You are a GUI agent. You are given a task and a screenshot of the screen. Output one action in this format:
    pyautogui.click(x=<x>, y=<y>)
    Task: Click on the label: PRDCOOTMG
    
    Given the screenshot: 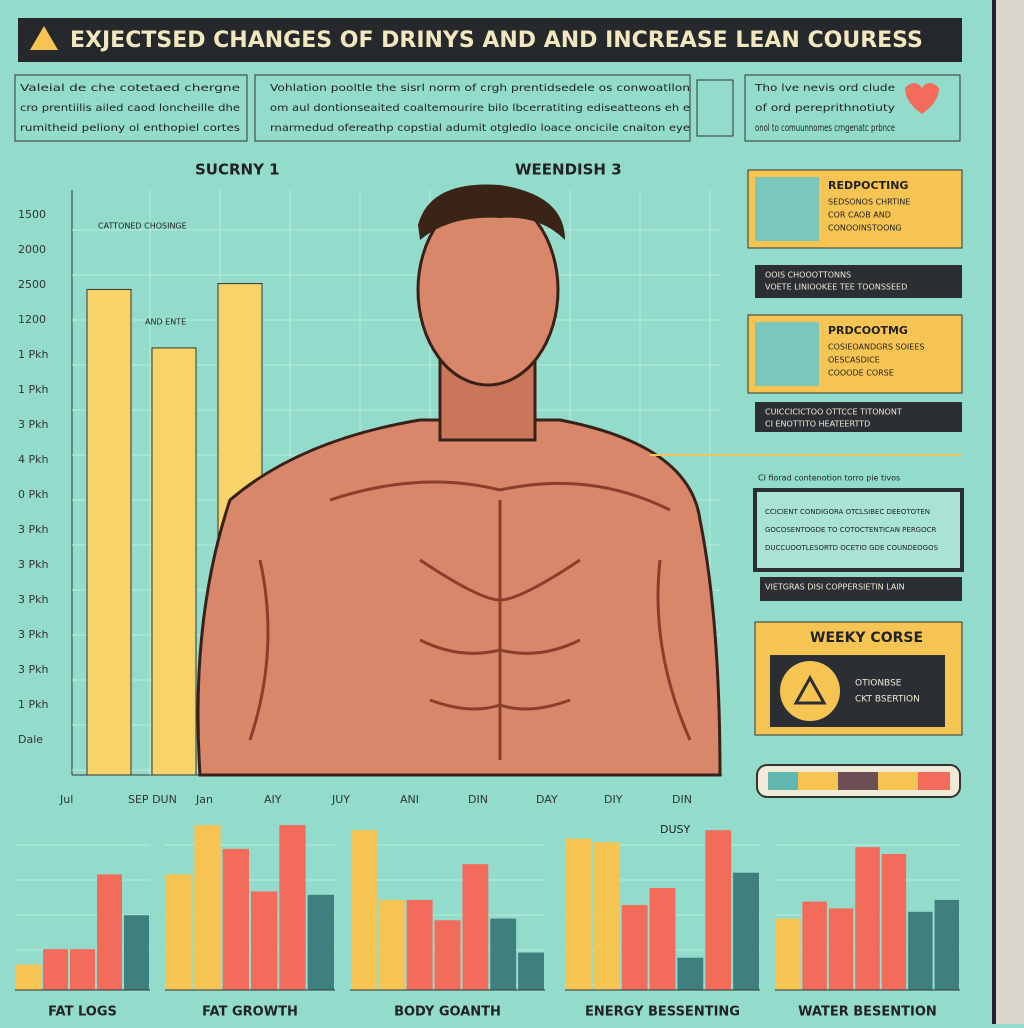 What is the action you would take?
    pyautogui.click(x=868, y=330)
    